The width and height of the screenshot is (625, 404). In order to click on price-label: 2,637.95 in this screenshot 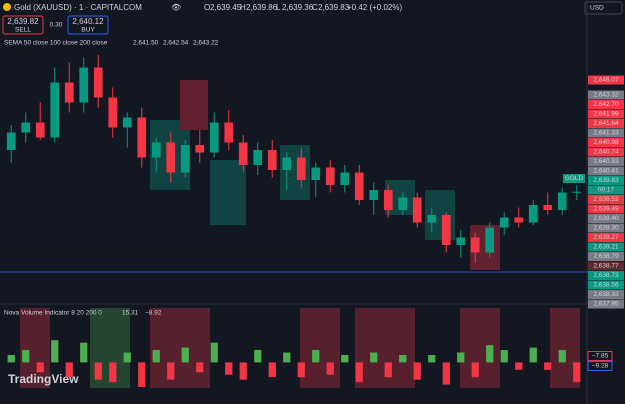, I will do `click(606, 304)`.